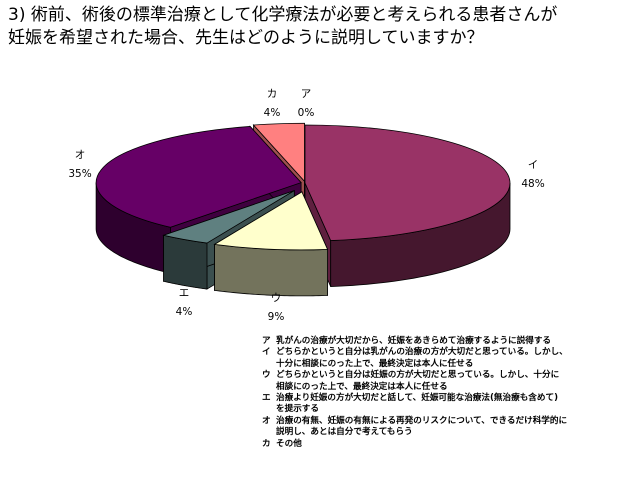 This screenshot has height=480, width=640. Describe the element at coordinates (266, 375) in the screenshot. I see `legend-key: ウ` at that location.